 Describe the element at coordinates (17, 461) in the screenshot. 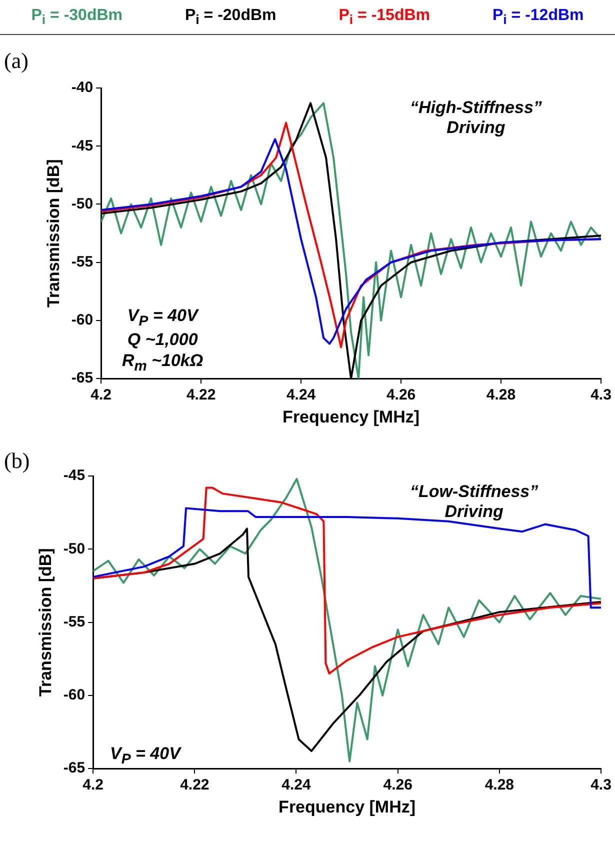

I see `chart-title: (b)` at that location.